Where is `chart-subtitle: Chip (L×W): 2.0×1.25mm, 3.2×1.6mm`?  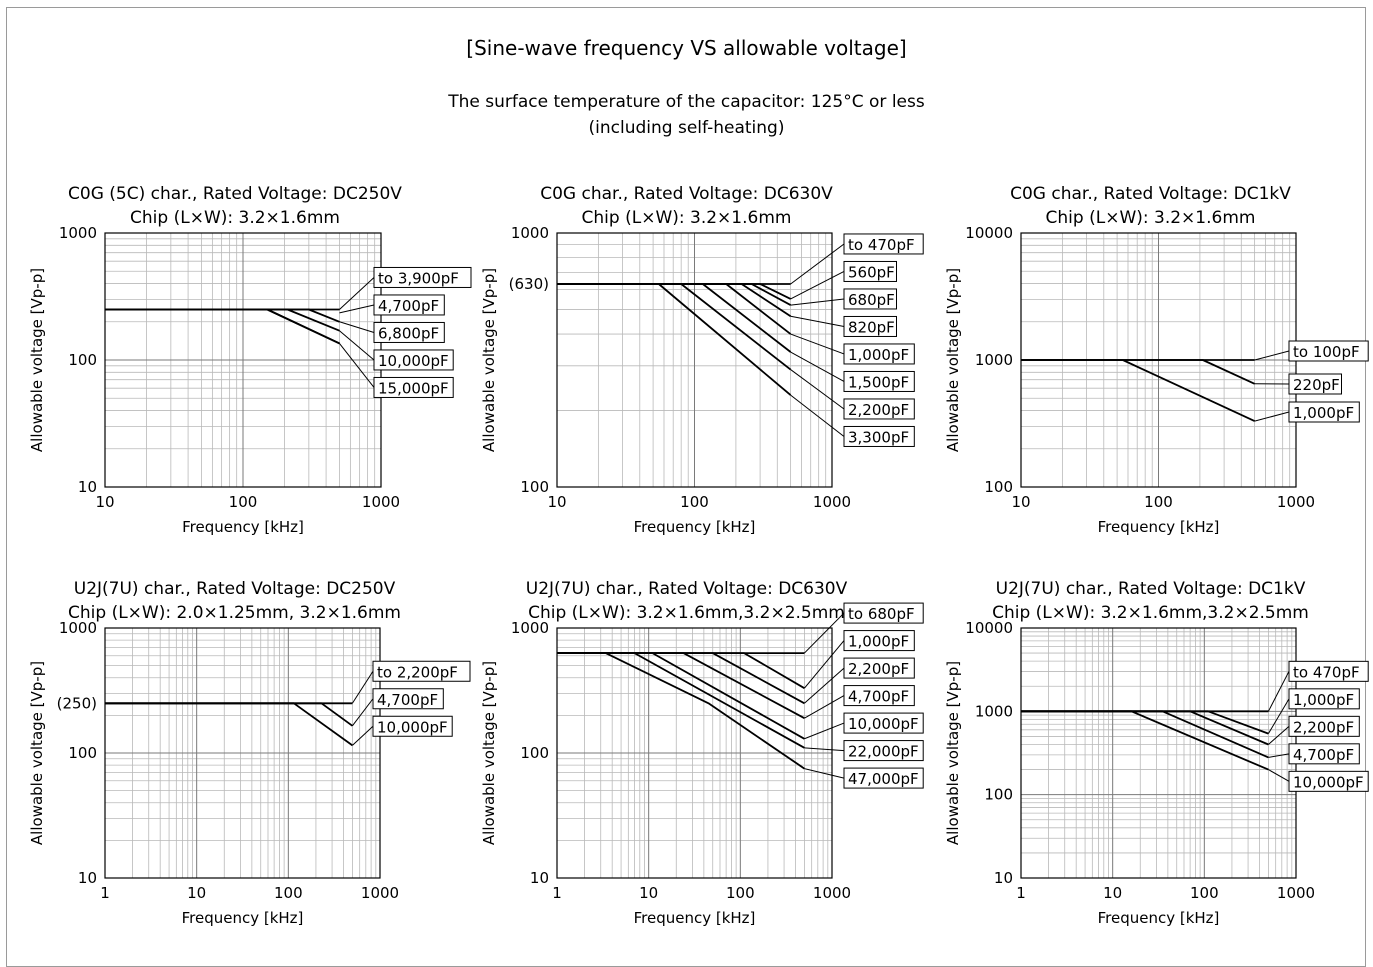 chart-subtitle: Chip (L×W): 2.0×1.25mm, 3.2×1.6mm is located at coordinates (234, 613).